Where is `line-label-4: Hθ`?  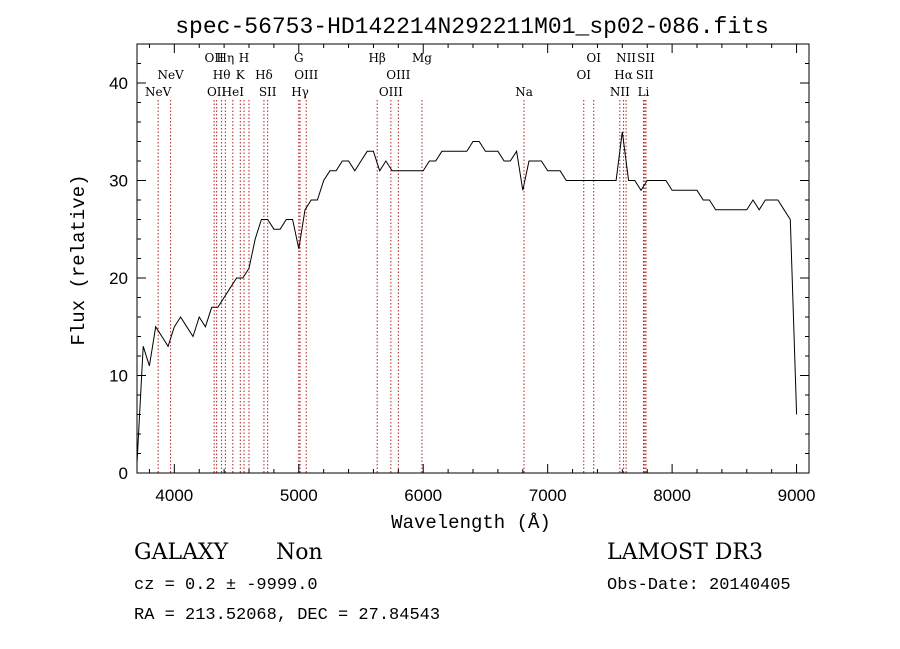
line-label-4: Hθ is located at coordinates (222, 75).